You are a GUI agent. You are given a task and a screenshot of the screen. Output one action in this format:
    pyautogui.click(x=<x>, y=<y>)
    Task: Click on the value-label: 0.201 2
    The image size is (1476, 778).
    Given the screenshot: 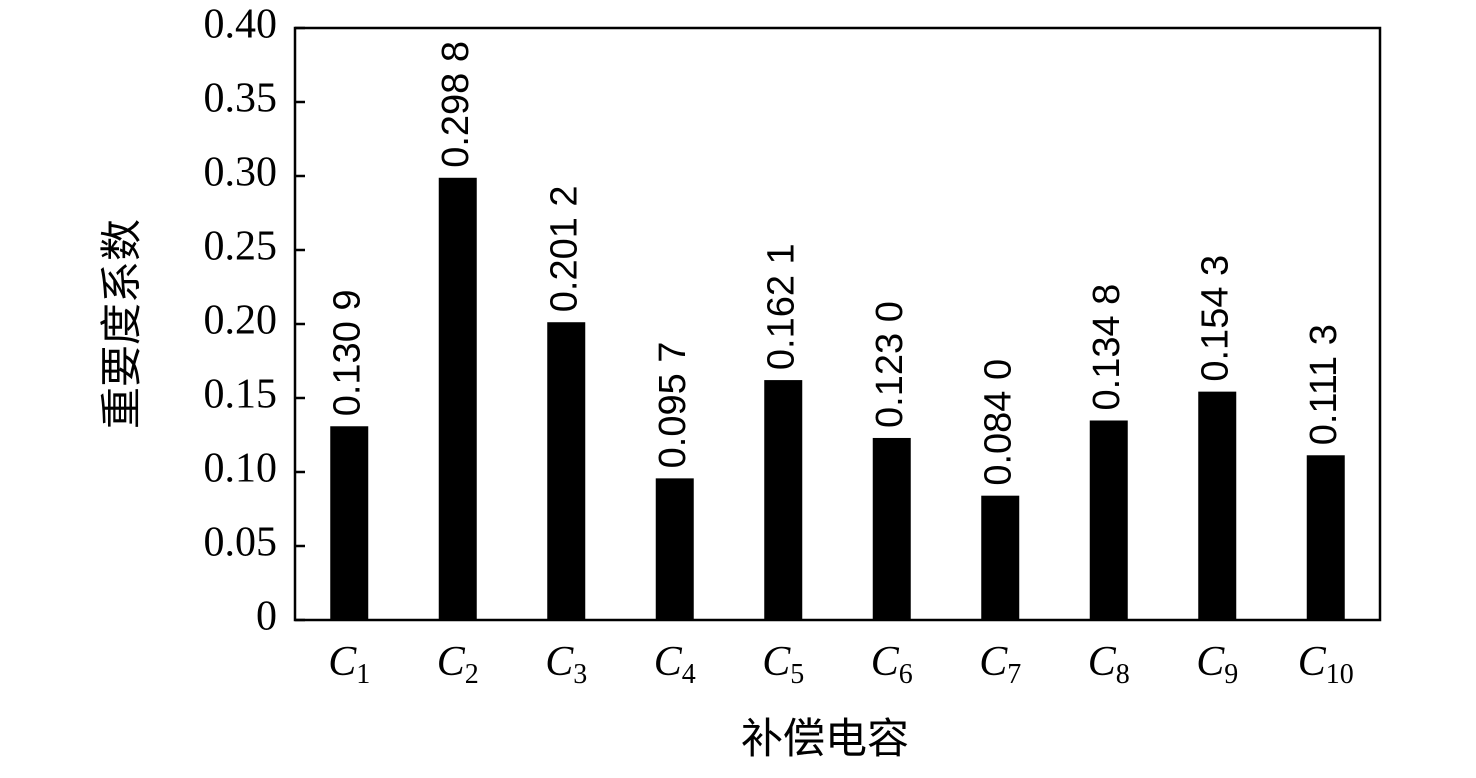 What is the action you would take?
    pyautogui.click(x=564, y=248)
    